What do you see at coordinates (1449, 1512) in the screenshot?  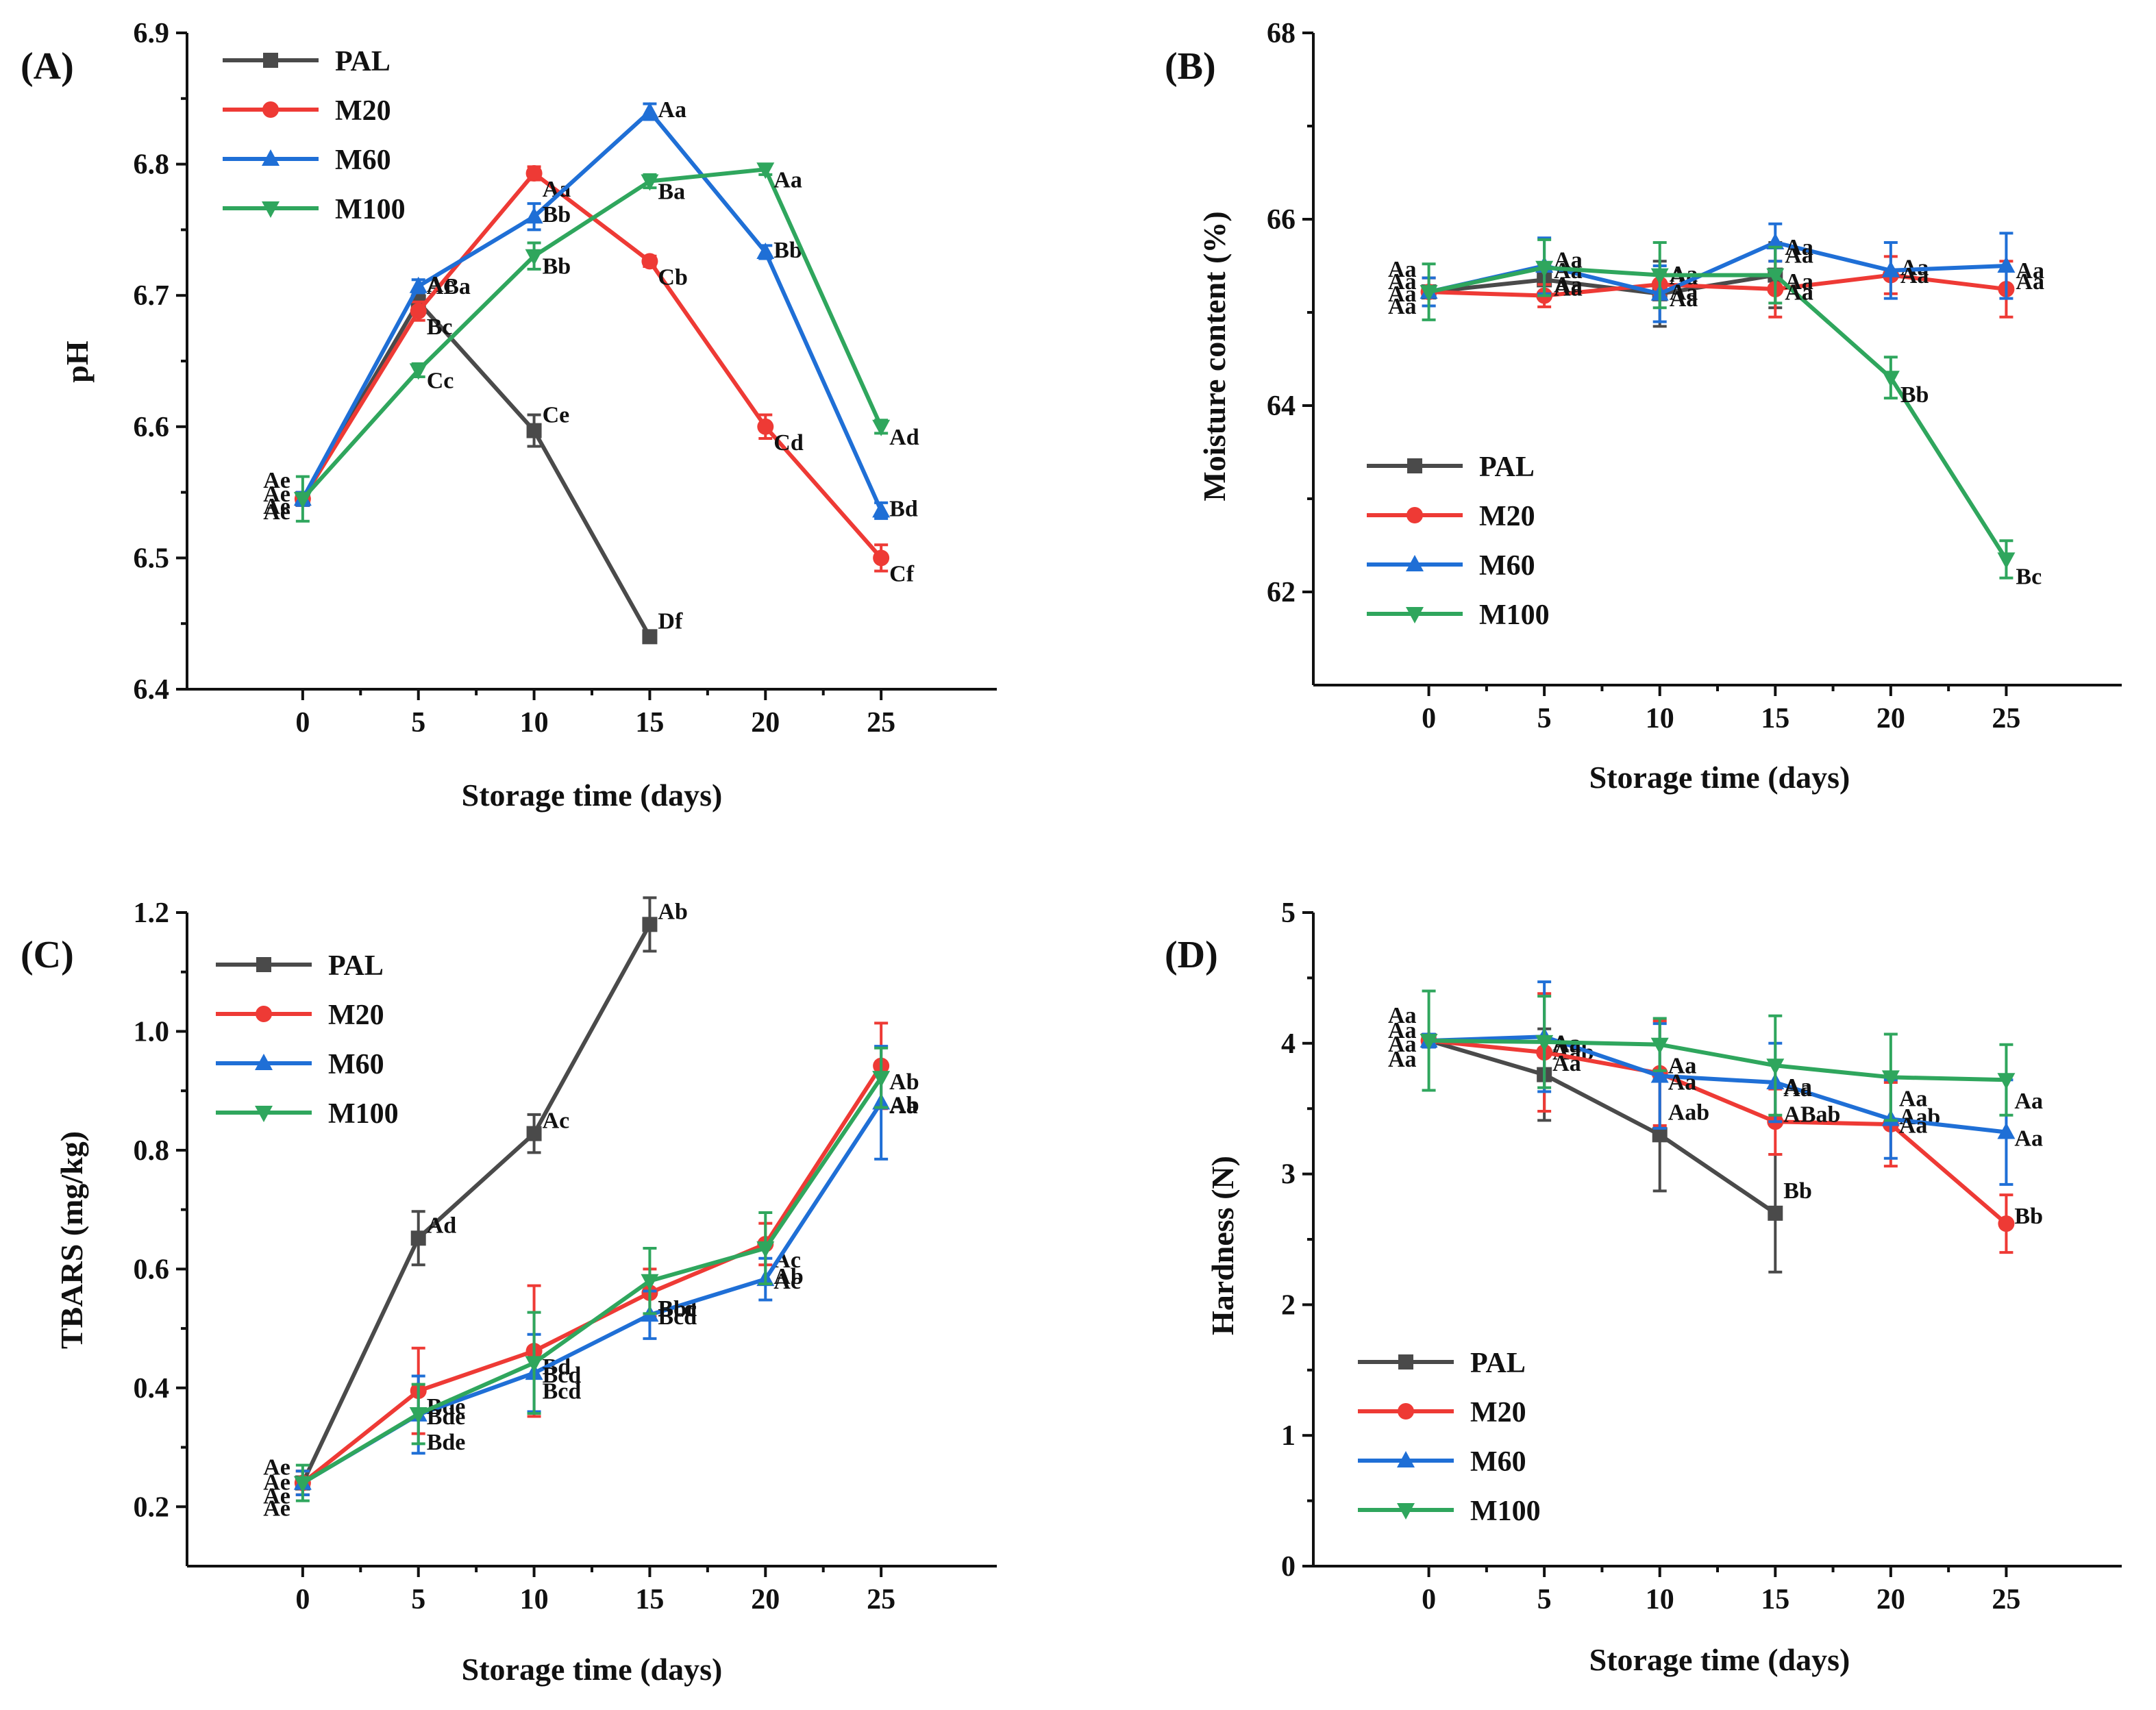 I see `legend-item-m100: M100` at bounding box center [1449, 1512].